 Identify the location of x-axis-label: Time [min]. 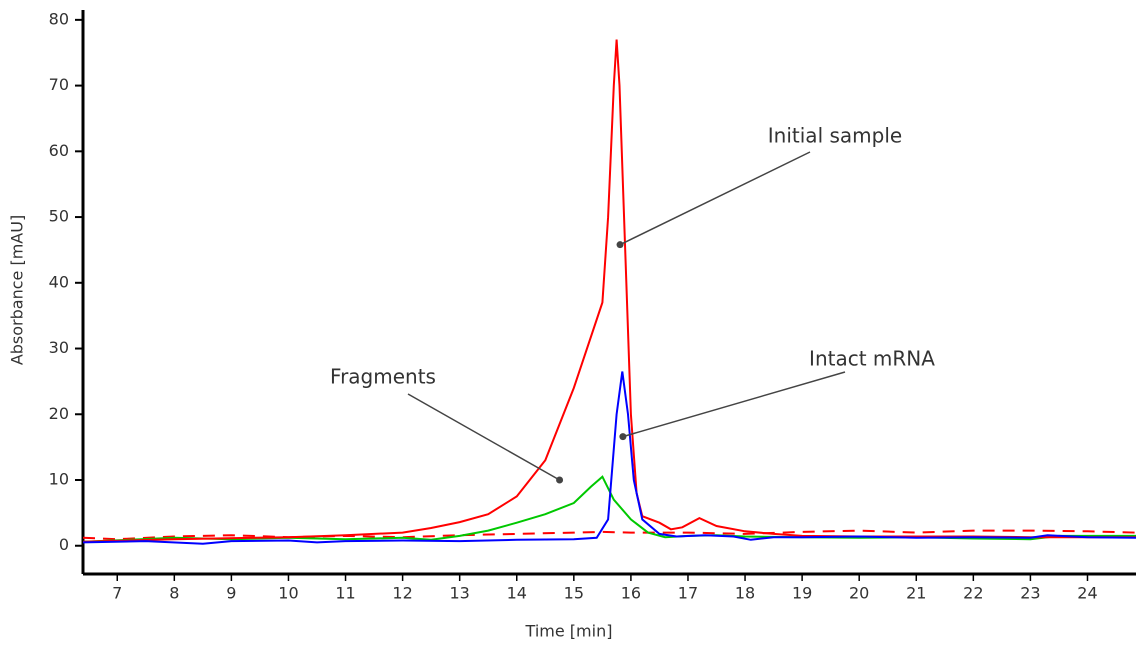
(569, 631).